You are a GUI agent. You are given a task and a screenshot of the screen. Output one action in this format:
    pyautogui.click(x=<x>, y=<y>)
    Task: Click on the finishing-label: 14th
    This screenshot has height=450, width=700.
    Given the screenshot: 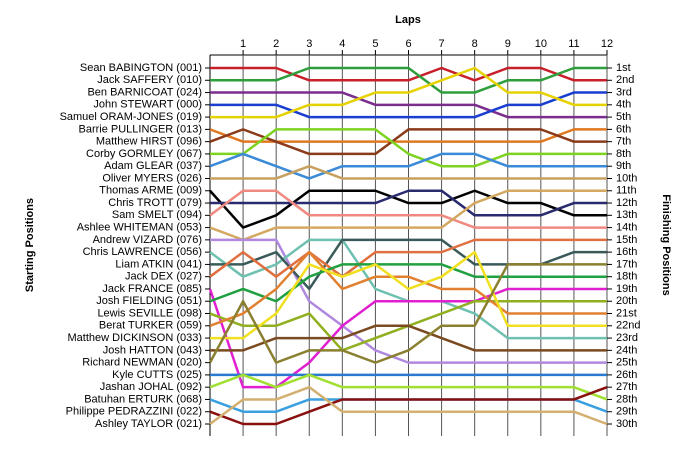 What is the action you would take?
    pyautogui.click(x=626, y=227)
    